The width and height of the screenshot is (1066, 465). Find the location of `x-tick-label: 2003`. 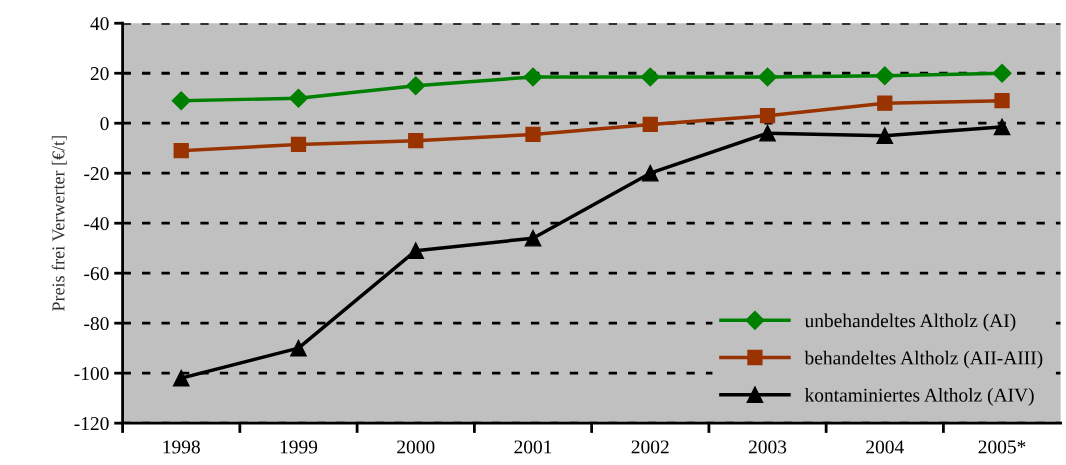

x-tick-label: 2003 is located at coordinates (767, 447).